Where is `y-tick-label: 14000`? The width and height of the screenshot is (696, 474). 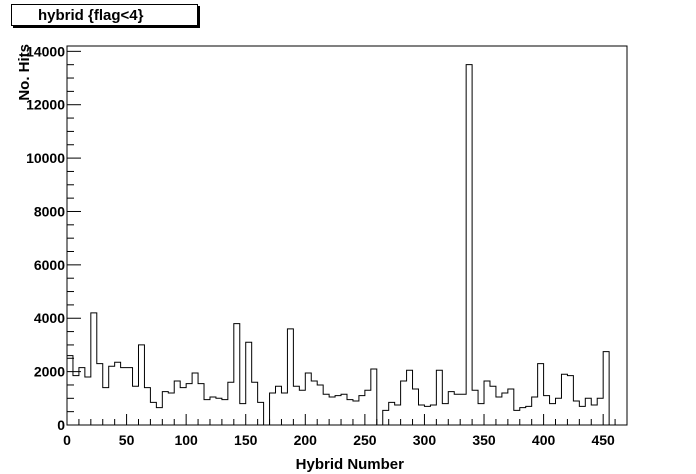
y-tick-label: 14000 is located at coordinates (45, 51).